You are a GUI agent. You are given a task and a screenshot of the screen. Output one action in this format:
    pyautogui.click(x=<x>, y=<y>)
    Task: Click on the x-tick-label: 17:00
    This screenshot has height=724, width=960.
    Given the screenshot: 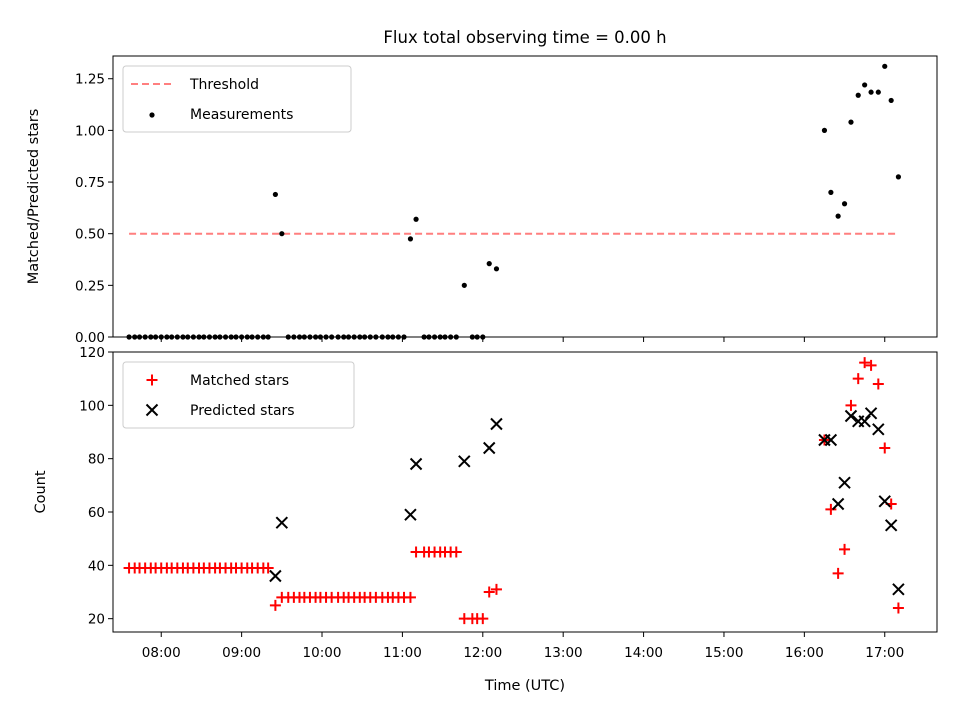 What is the action you would take?
    pyautogui.click(x=884, y=653)
    